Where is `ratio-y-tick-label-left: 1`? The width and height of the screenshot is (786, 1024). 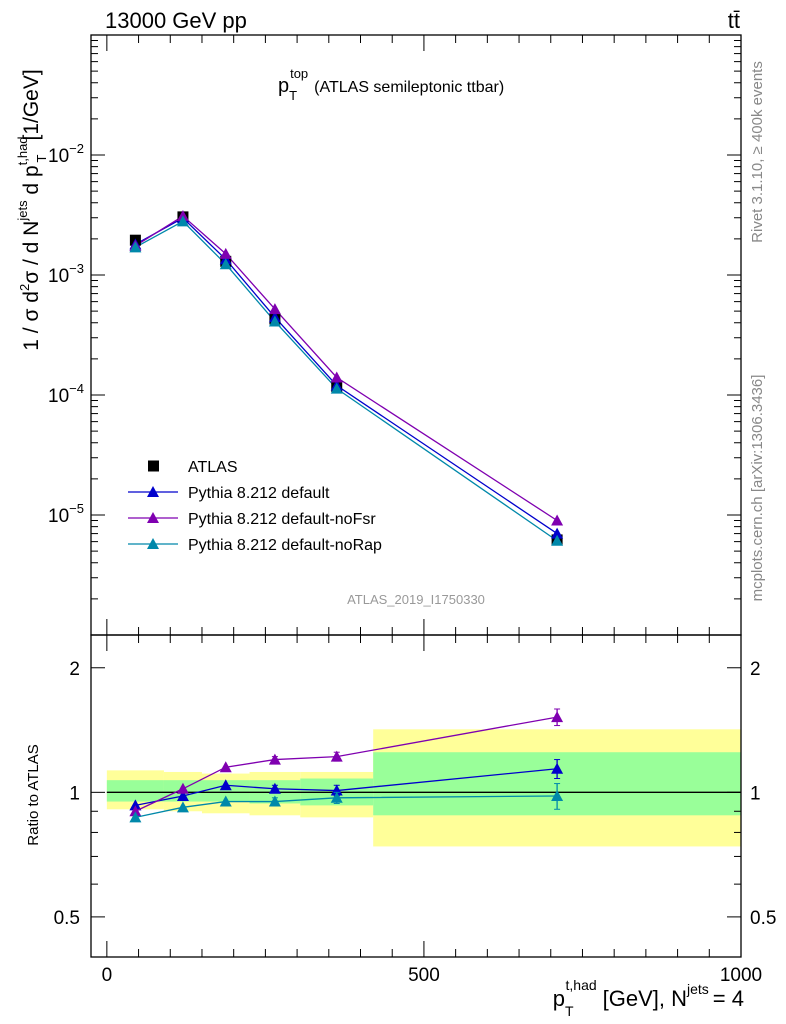
ratio-y-tick-label-left: 1 is located at coordinates (74, 793).